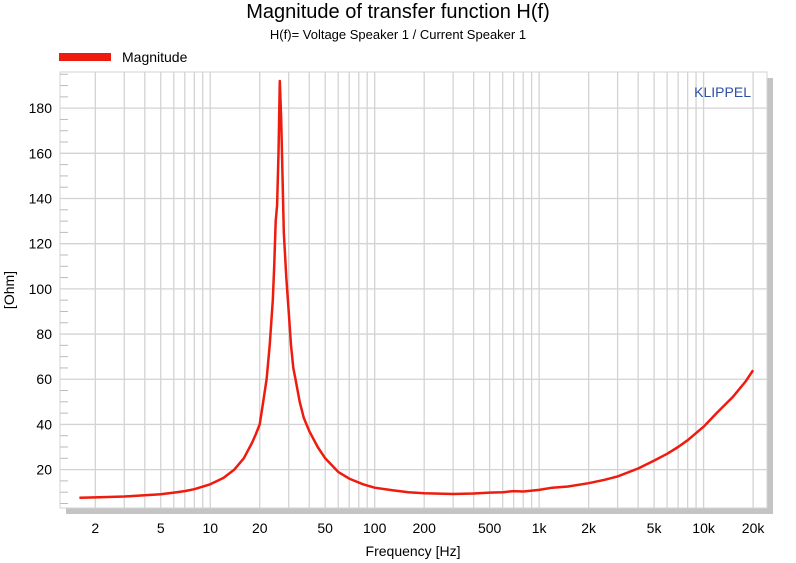 This screenshot has height=563, width=796. Describe the element at coordinates (375, 528) in the screenshot. I see `x-tick-label: 100` at that location.